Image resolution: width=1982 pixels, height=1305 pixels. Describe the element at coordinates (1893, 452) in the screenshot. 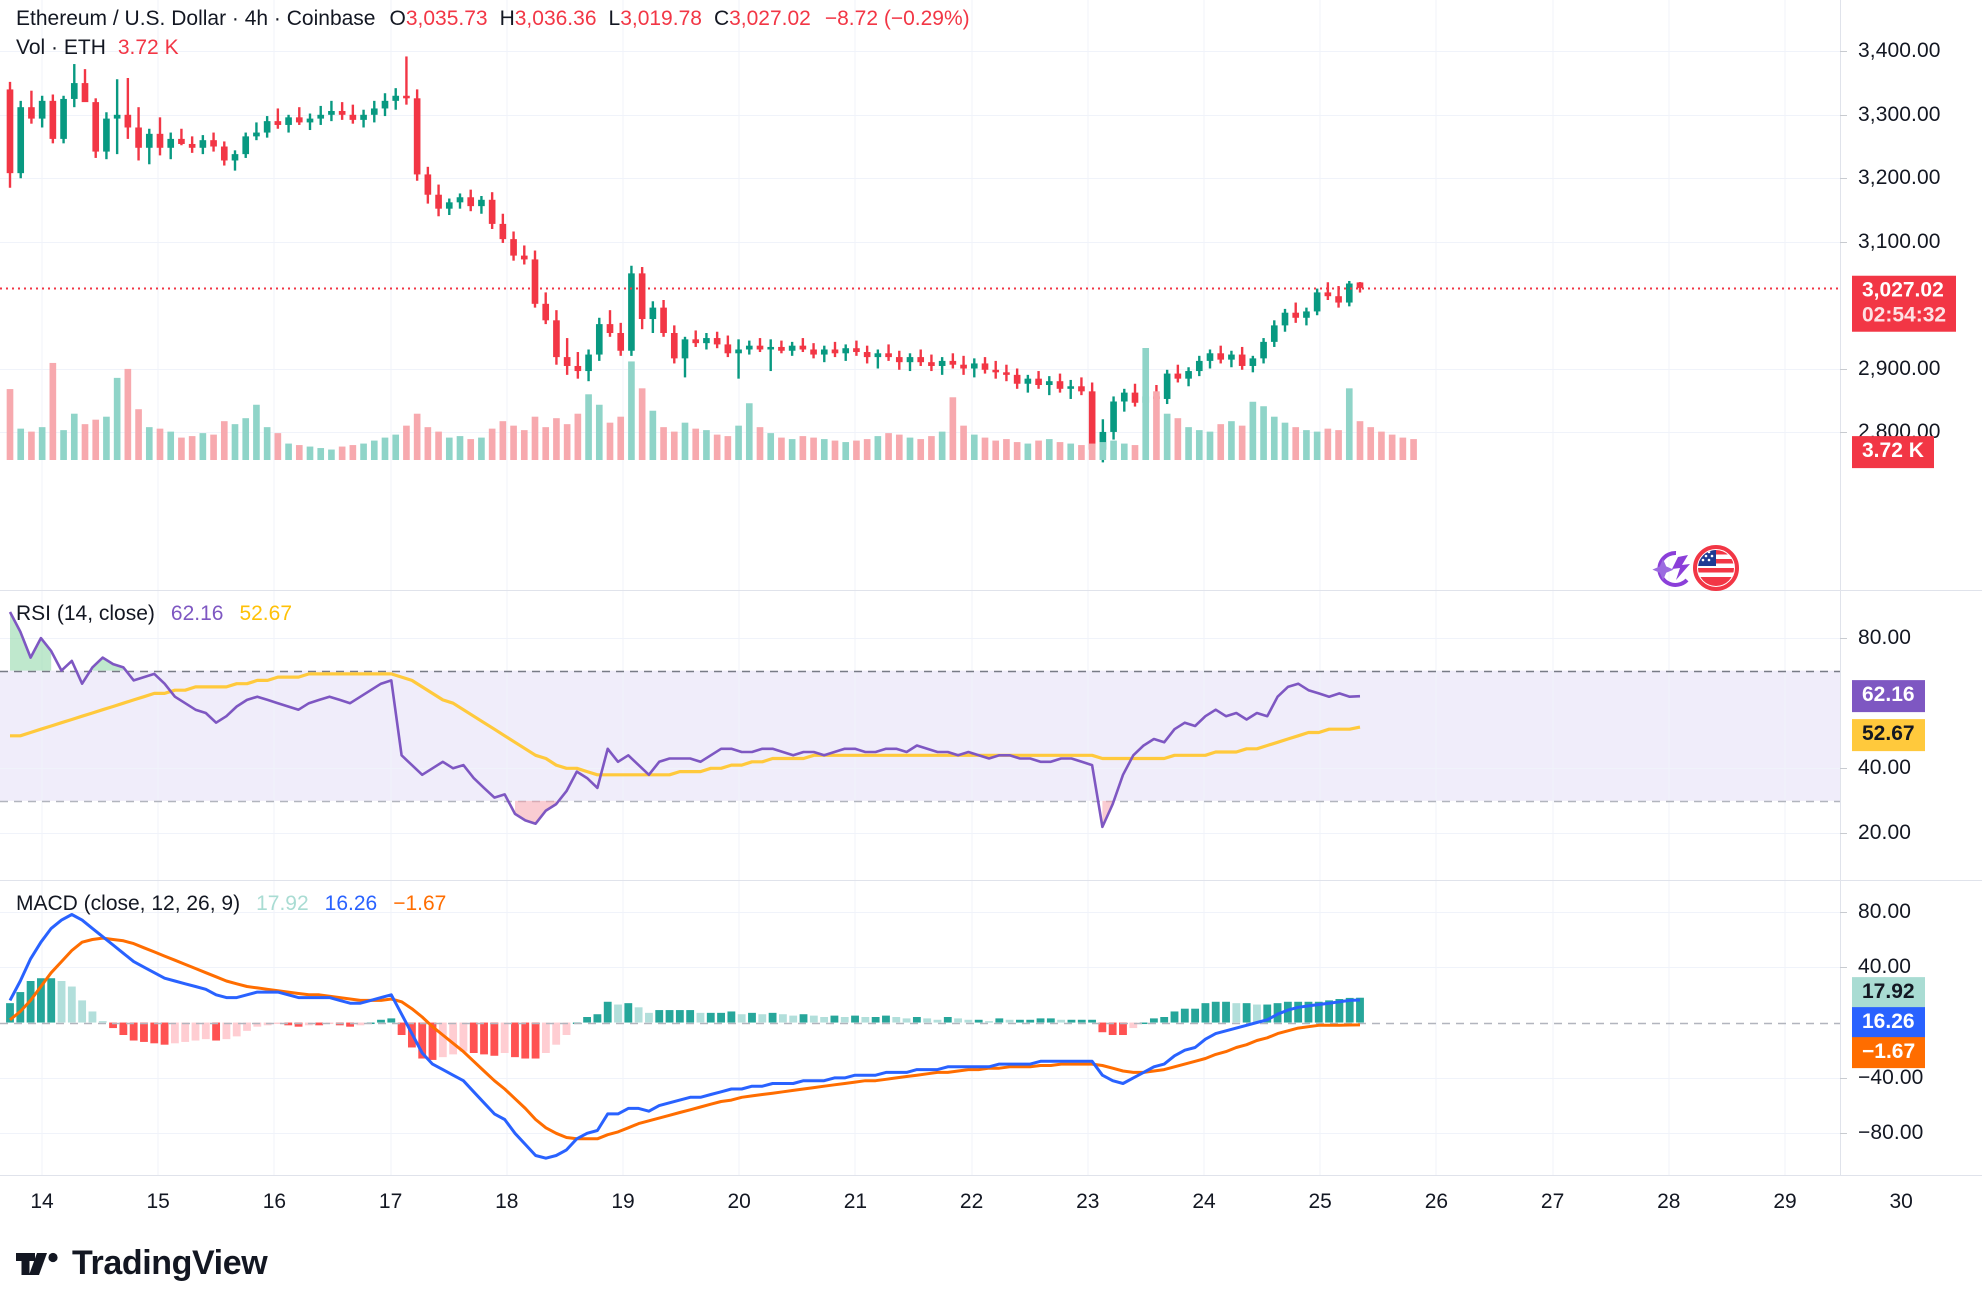

I see `volume-value-badge: 3.72 K` at that location.